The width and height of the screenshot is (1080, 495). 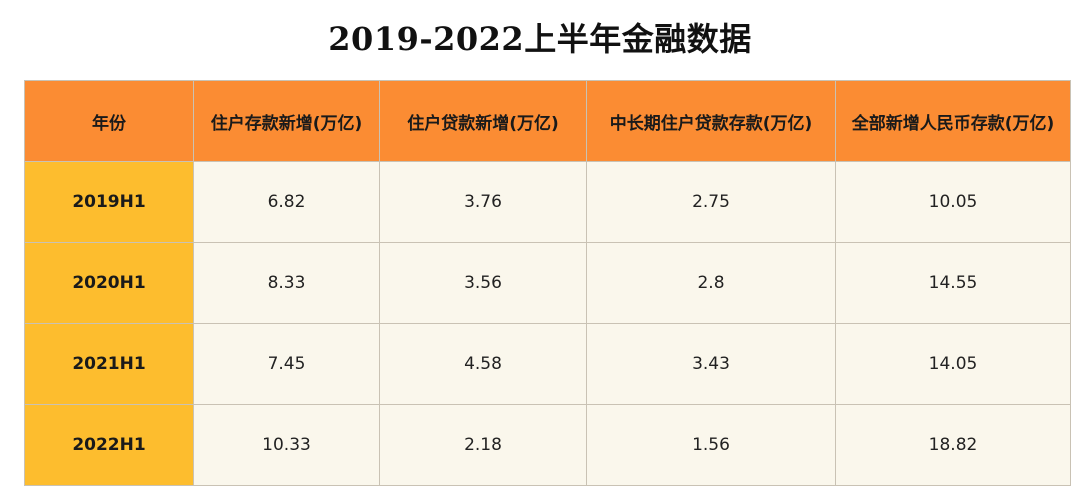 I want to click on table-cell: 2.18, so click(x=483, y=445).